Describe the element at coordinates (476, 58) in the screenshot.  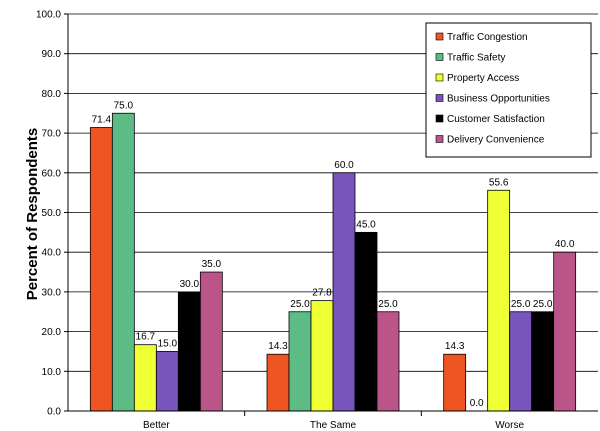
I see `legend-label: Traffic Safety` at that location.